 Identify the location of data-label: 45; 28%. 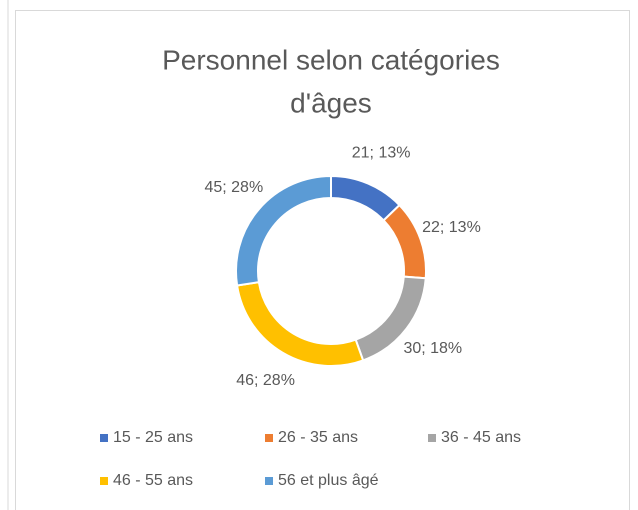
(233, 187).